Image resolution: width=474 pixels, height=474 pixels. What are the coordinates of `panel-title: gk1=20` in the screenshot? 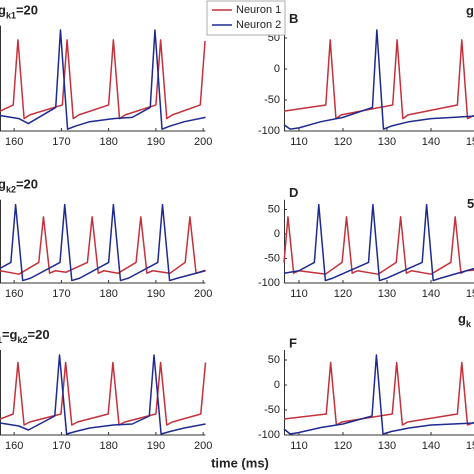 It's located at (19, 12).